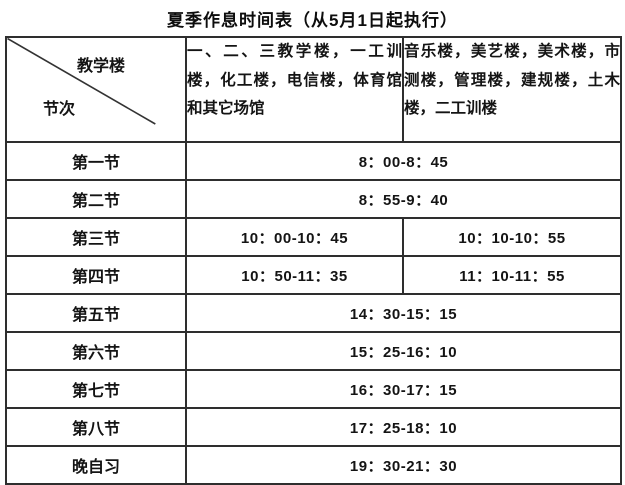 The image size is (625, 485). I want to click on period-label: 晚自习, so click(96, 465).